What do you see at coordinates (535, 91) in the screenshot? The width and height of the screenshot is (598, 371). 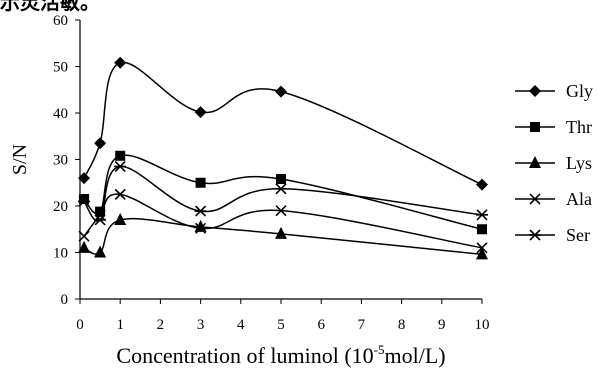 I see `legend-marker-gly` at bounding box center [535, 91].